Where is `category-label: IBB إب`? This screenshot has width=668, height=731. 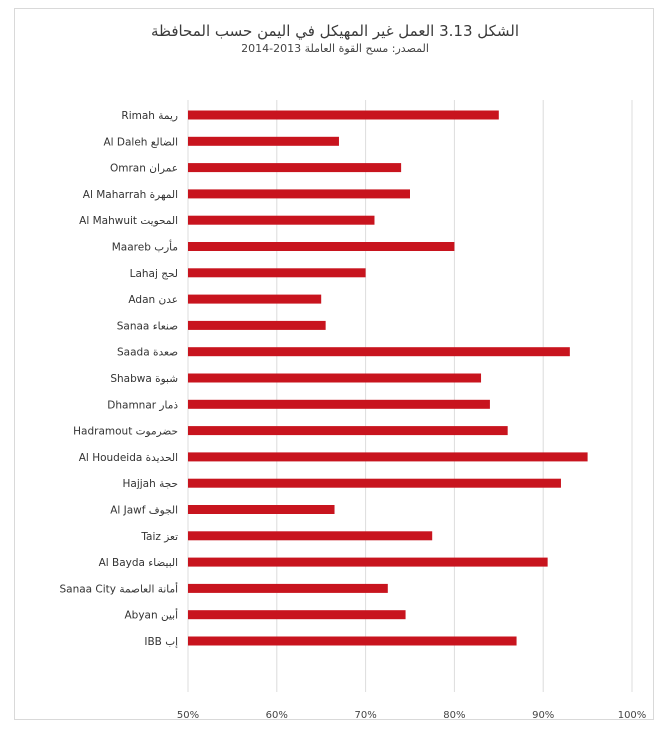 category-label: IBB إب is located at coordinates (161, 642).